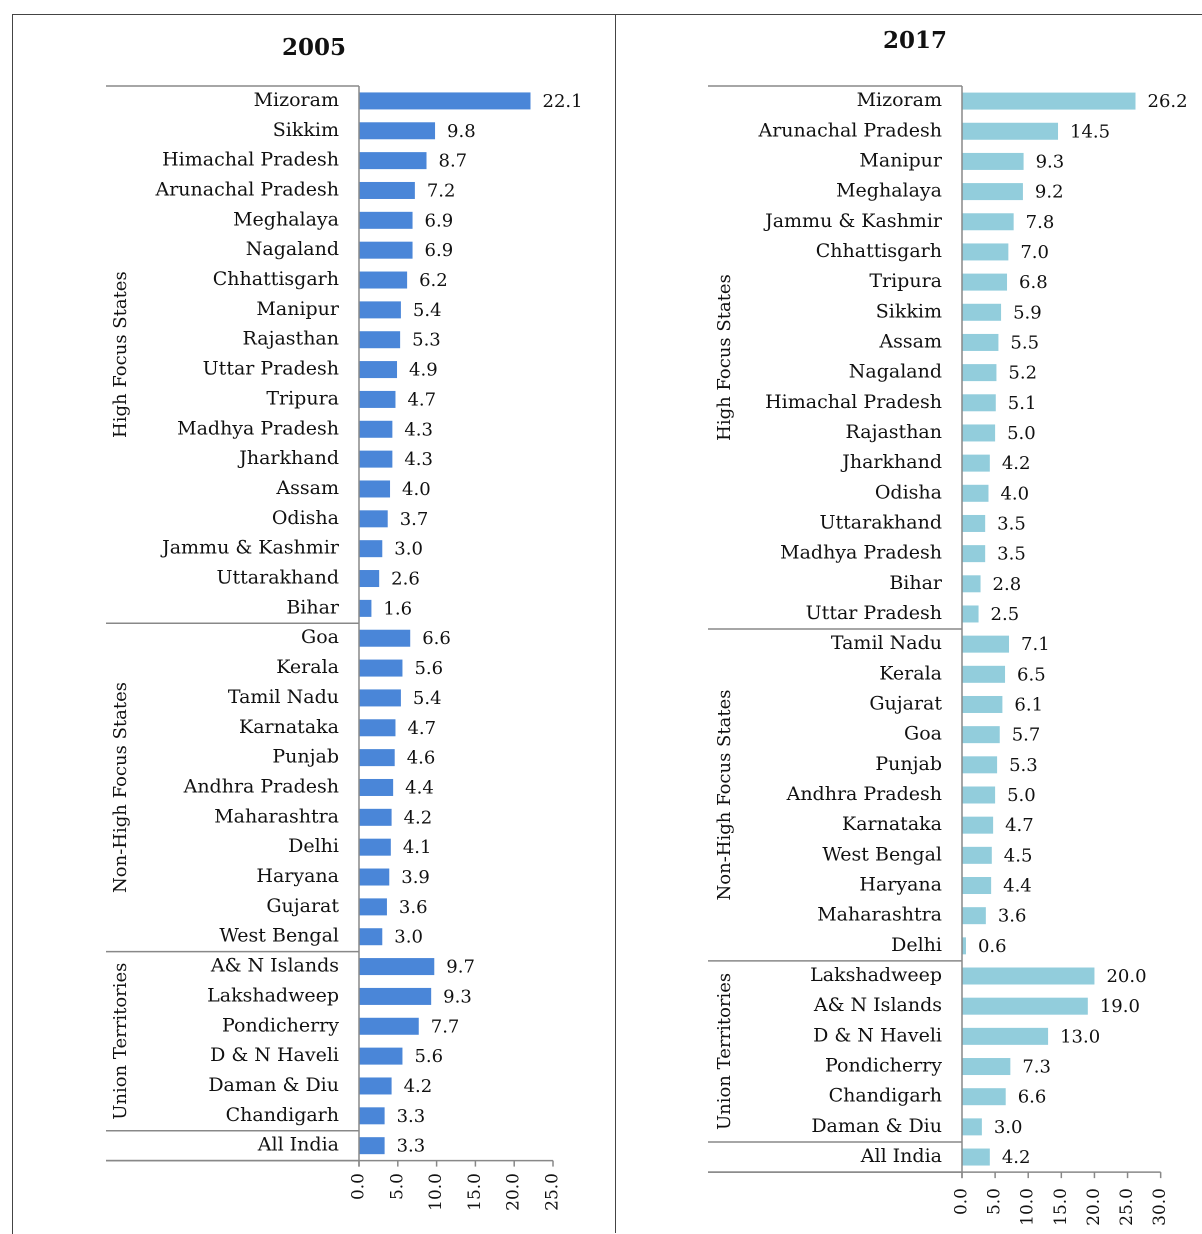 The image size is (1202, 1234). Describe the element at coordinates (282, 1115) in the screenshot. I see `category-label: Chandigarh` at that location.